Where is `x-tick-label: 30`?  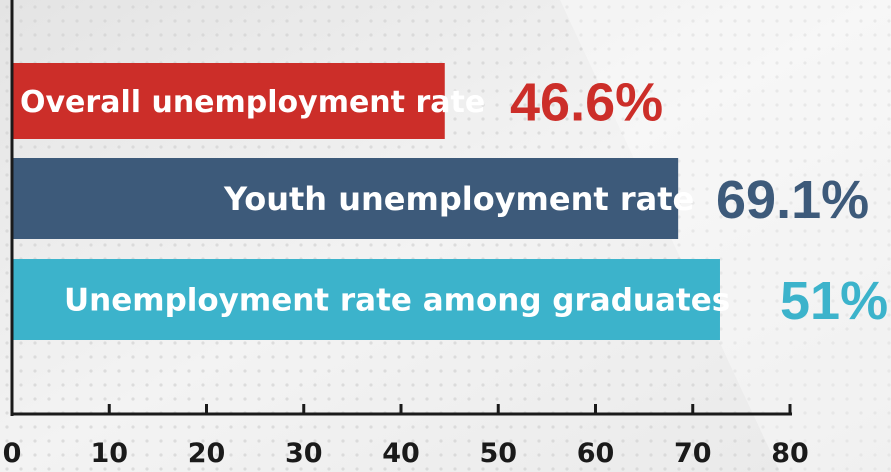 x-tick-label: 30 is located at coordinates (304, 453).